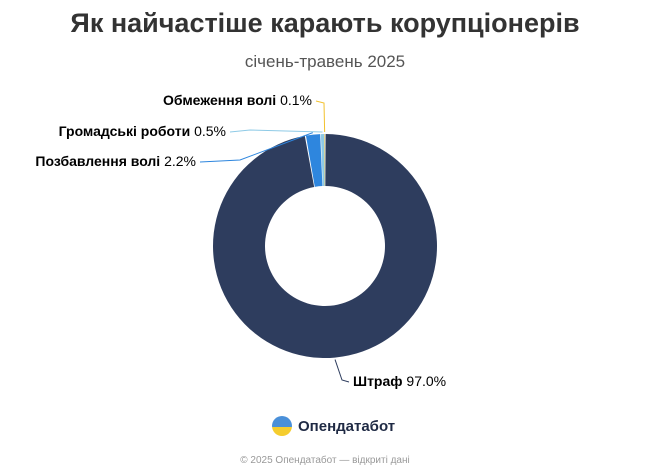 This screenshot has height=476, width=650. Describe the element at coordinates (282, 426) in the screenshot. I see `opendatabot-logo-icon` at that location.